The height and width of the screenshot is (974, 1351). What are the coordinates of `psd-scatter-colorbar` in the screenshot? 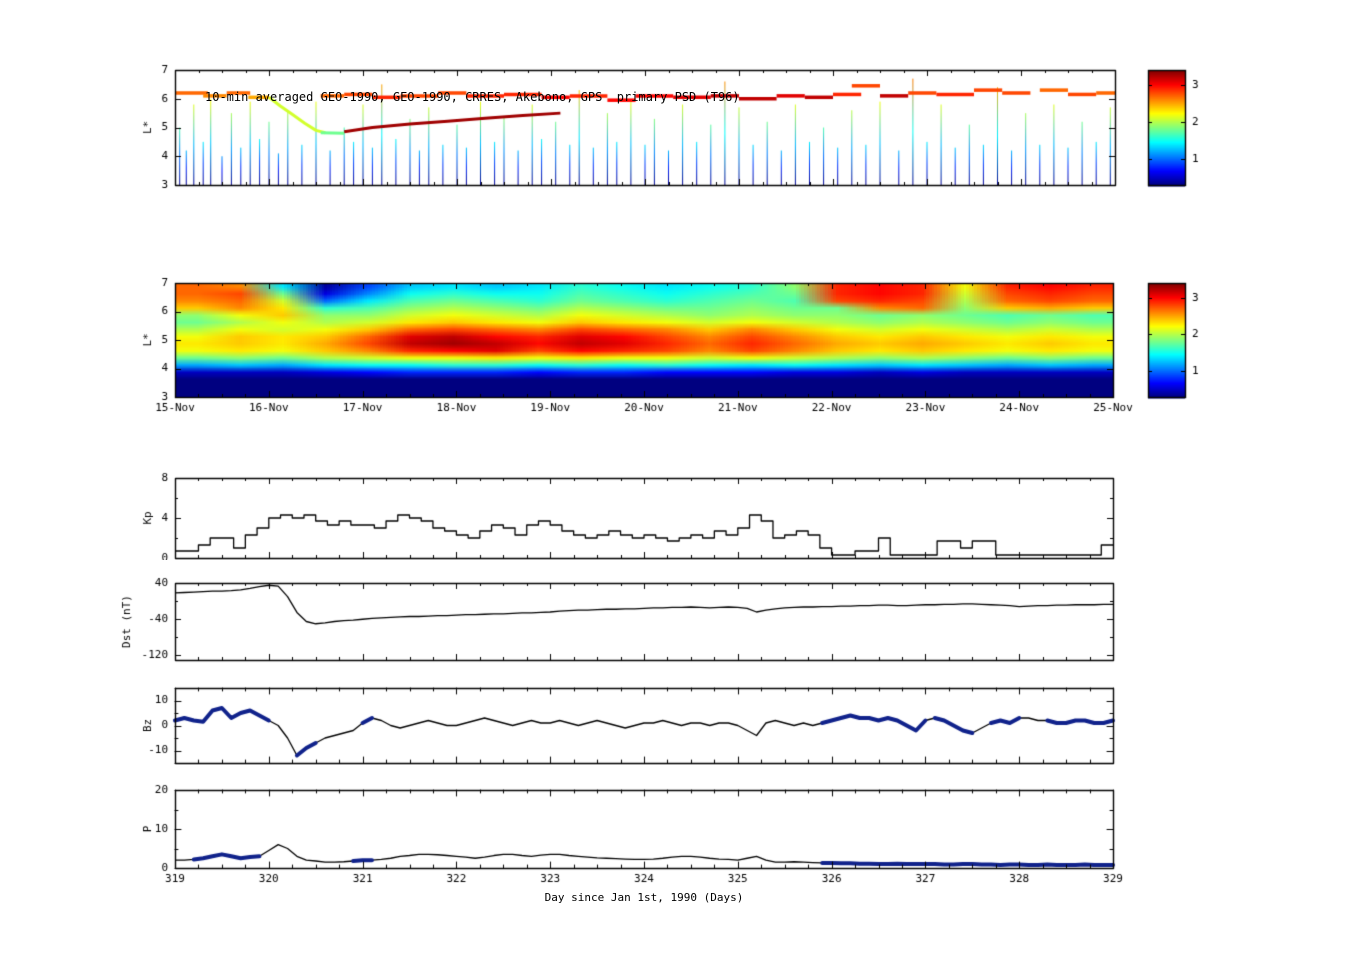 It's located at (1195, 127).